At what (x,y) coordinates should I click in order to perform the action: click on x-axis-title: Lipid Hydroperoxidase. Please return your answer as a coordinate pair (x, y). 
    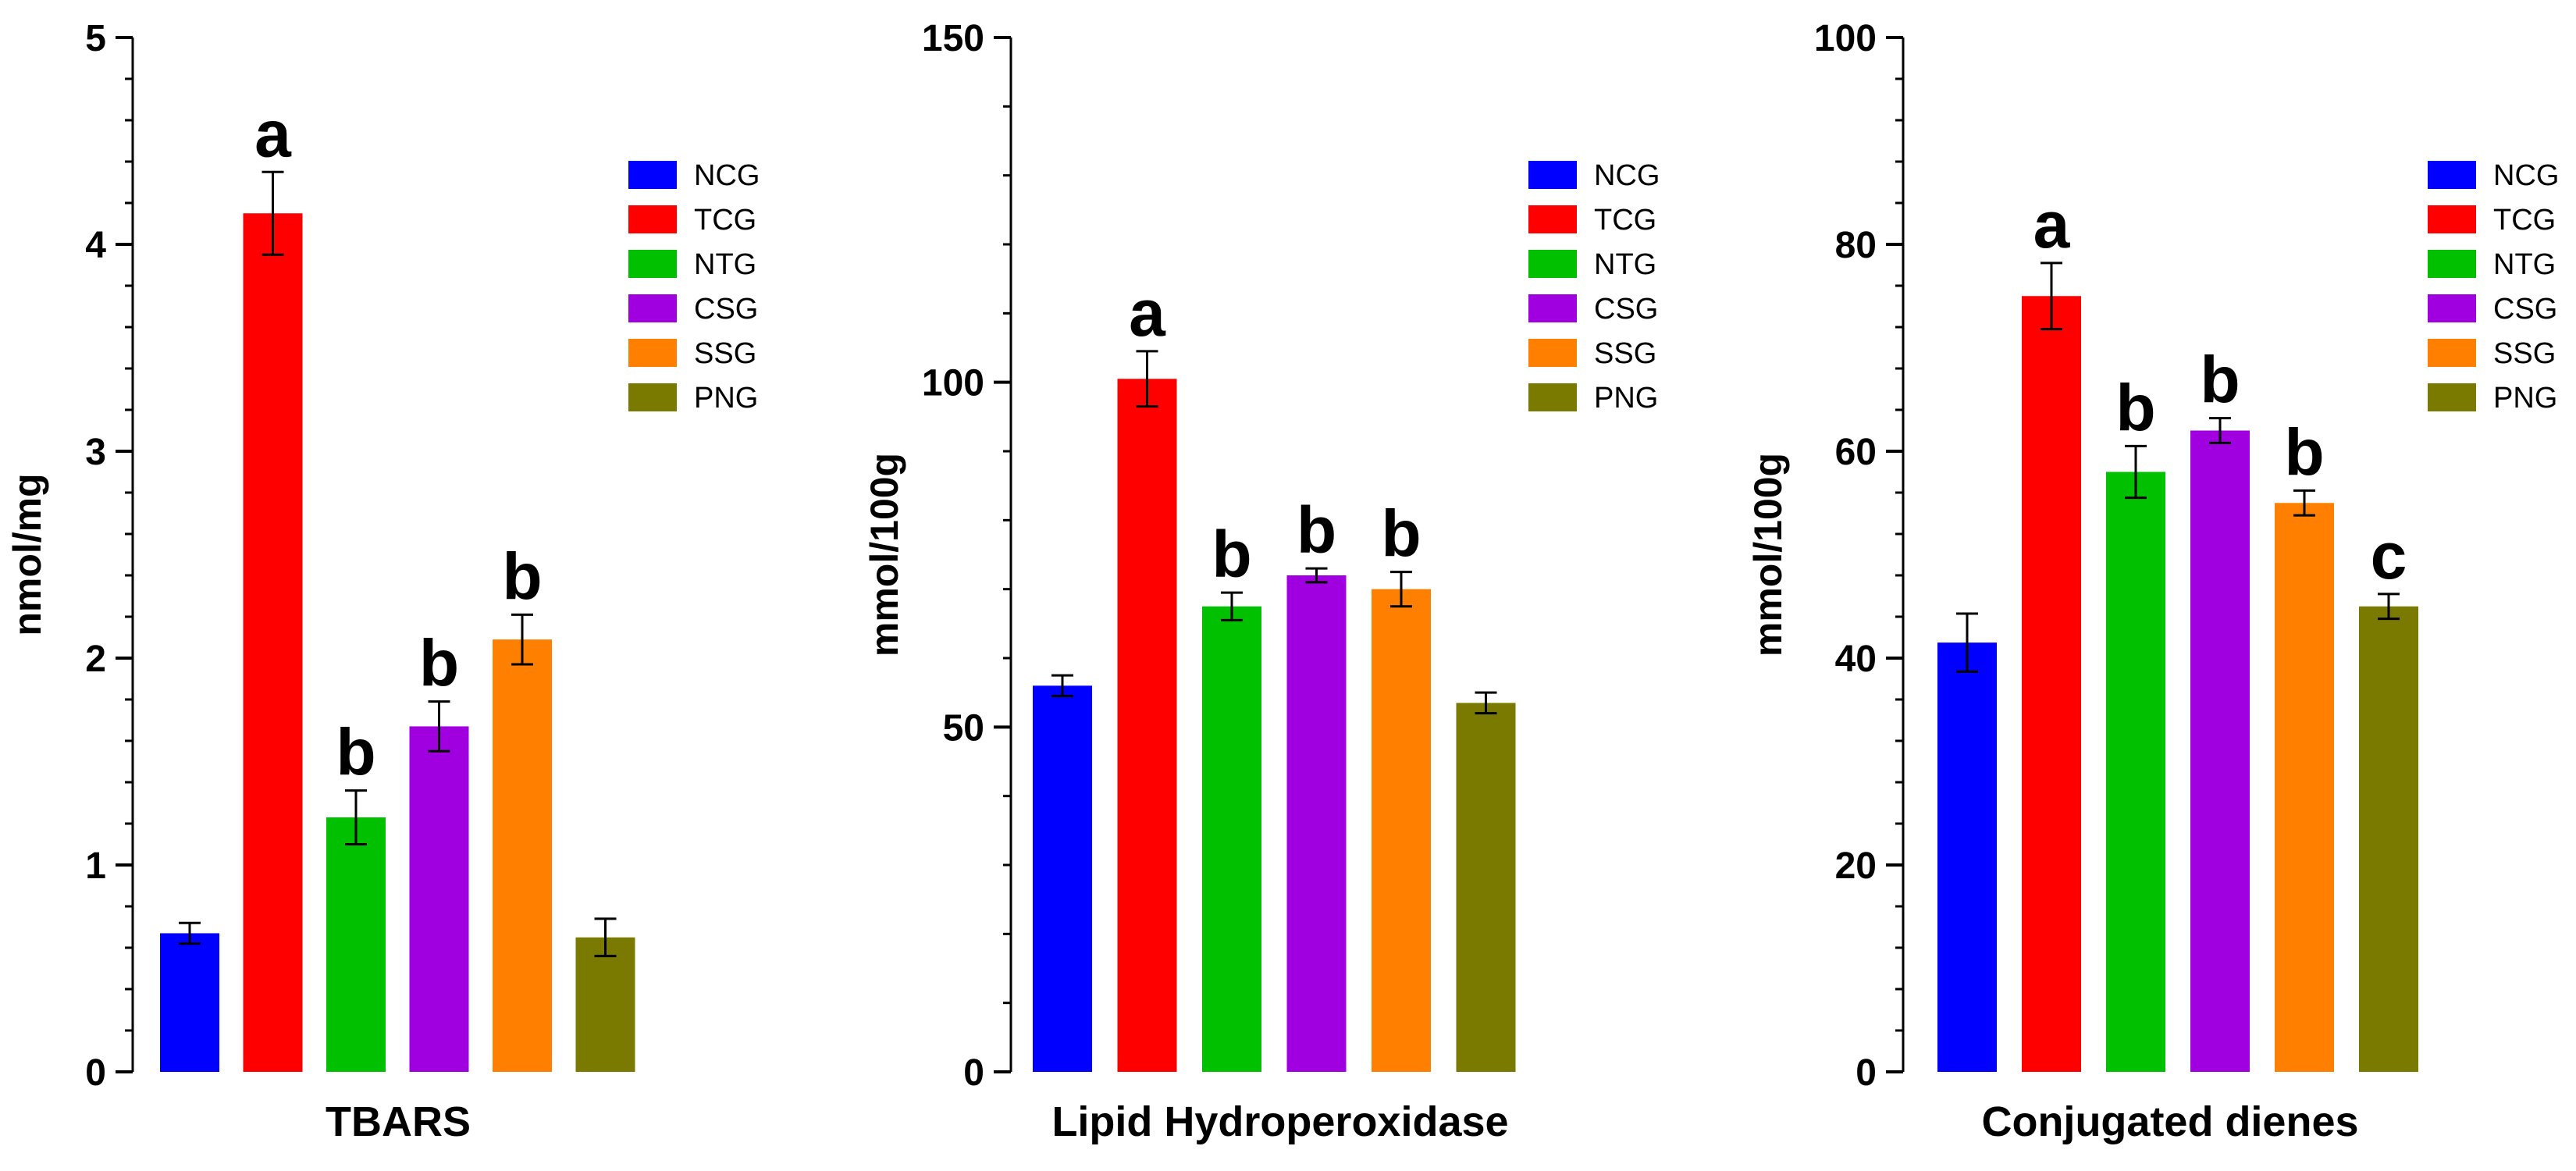
    Looking at the image, I should click on (1279, 1121).